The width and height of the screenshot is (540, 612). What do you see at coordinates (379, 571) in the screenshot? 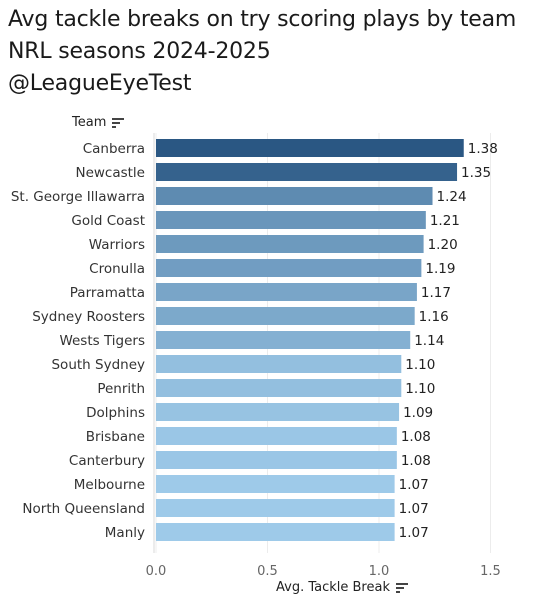
I see `x-tick-label: 1.0` at bounding box center [379, 571].